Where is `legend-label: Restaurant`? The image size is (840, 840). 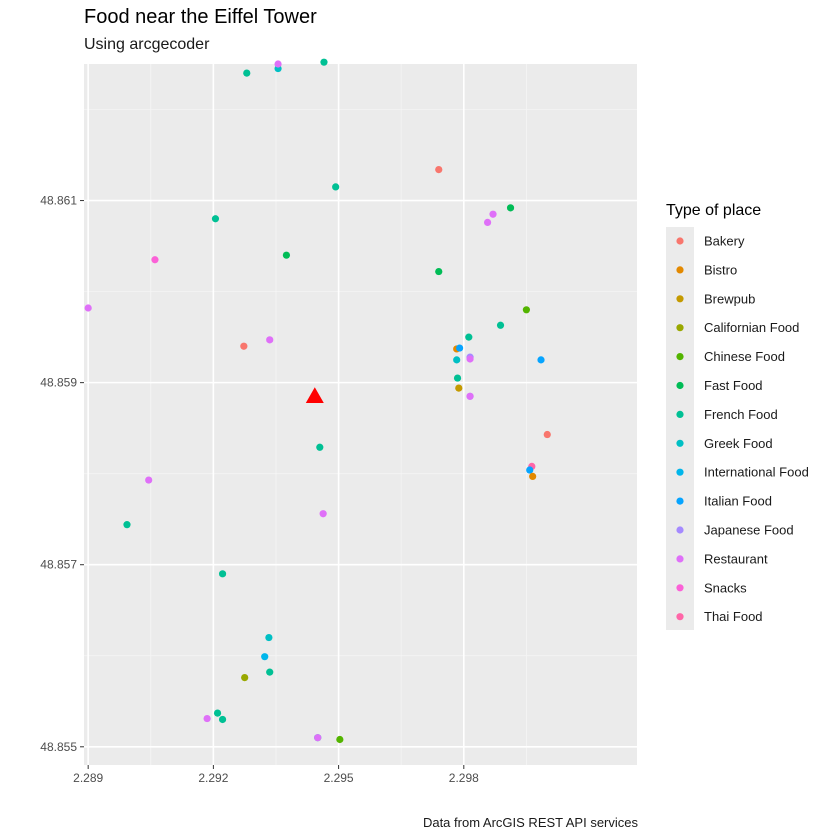 legend-label: Restaurant is located at coordinates (736, 558).